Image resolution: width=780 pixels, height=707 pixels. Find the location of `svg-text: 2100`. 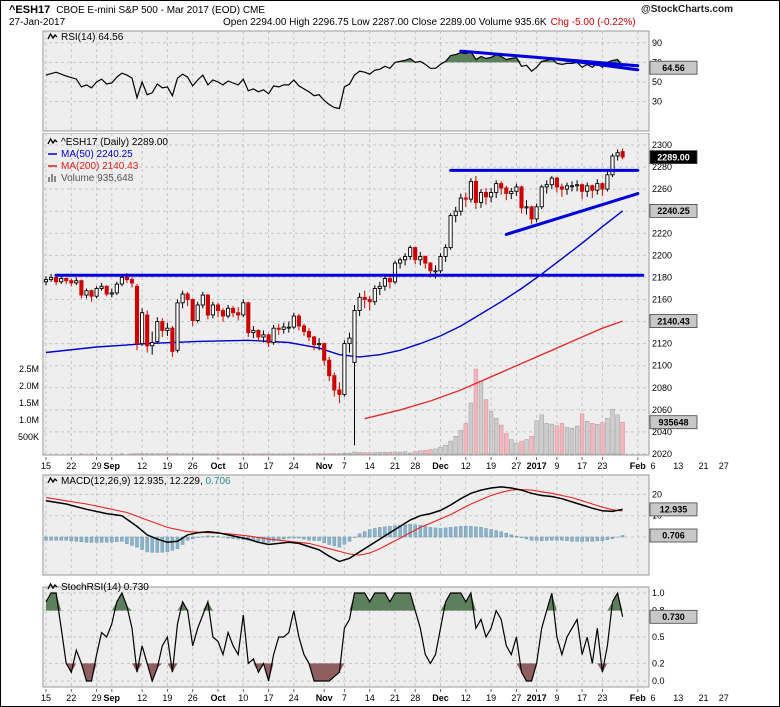

svg-text: 2100 is located at coordinates (662, 366).